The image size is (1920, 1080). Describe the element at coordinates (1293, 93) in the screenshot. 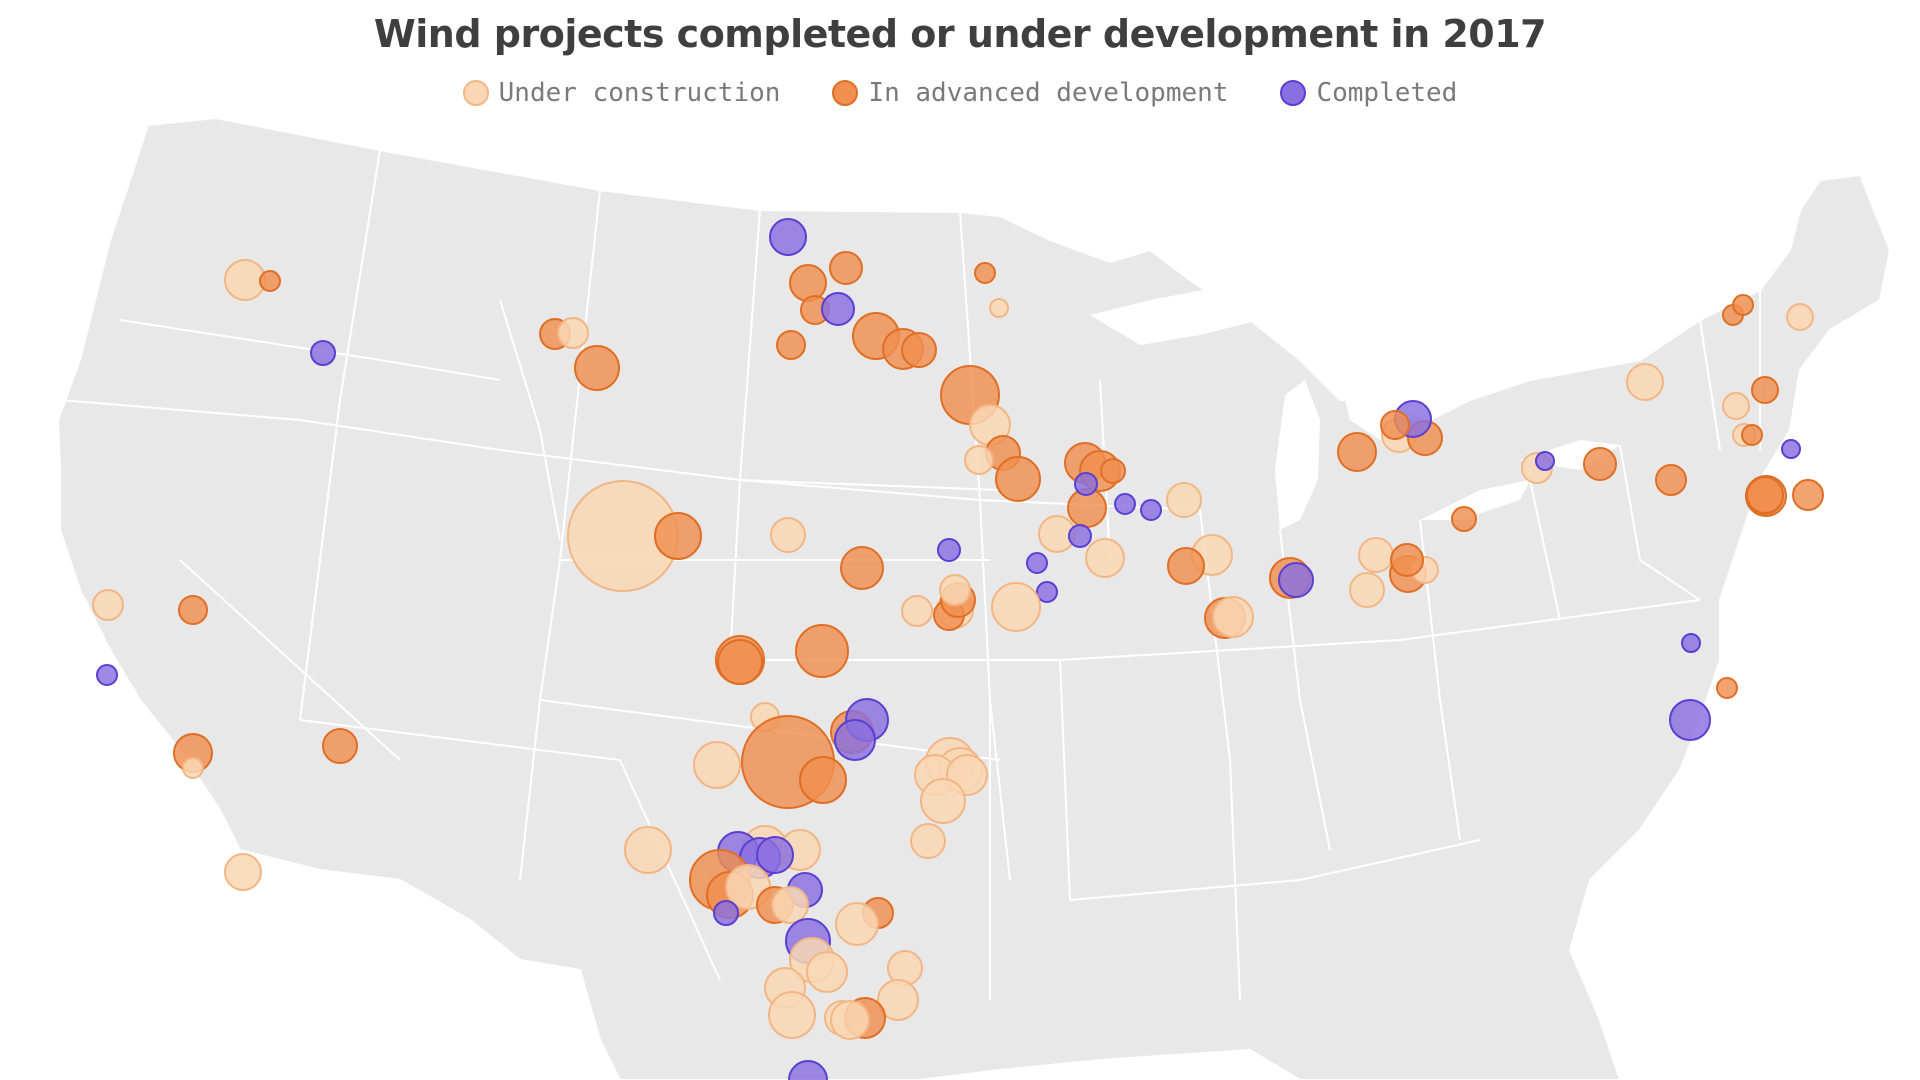

I see `legend-swatch-completed` at that location.